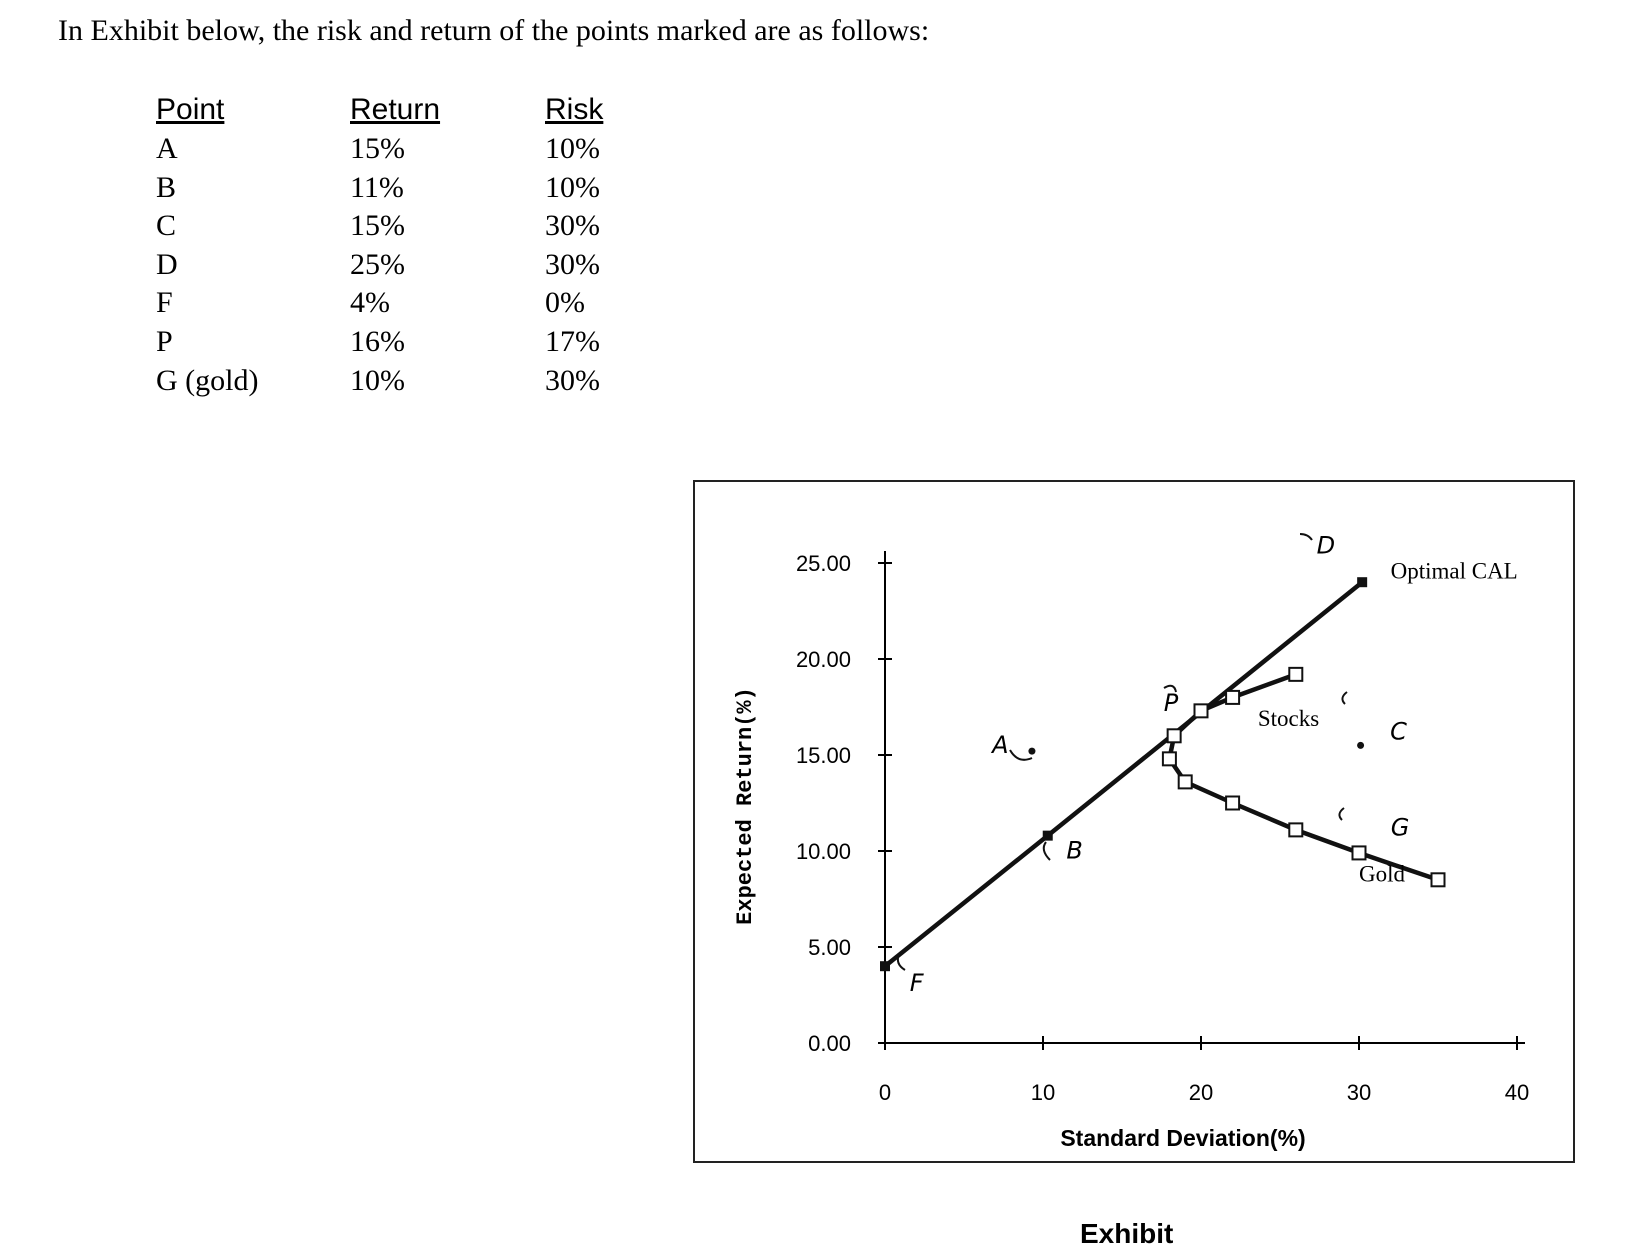  What do you see at coordinates (1032, 751) in the screenshot?
I see `point-a-dot` at bounding box center [1032, 751].